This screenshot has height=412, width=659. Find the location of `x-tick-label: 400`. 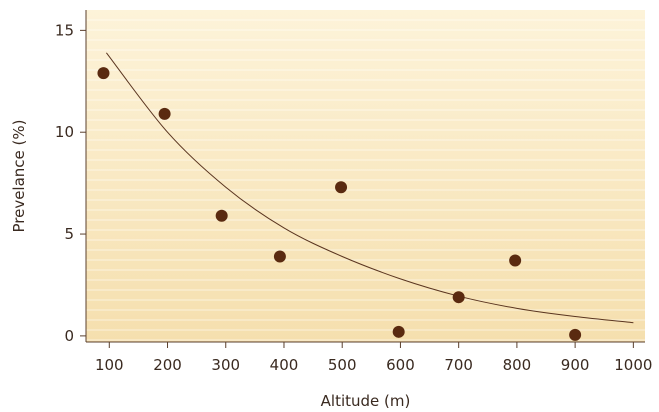

x-tick-label: 400 is located at coordinates (284, 365).